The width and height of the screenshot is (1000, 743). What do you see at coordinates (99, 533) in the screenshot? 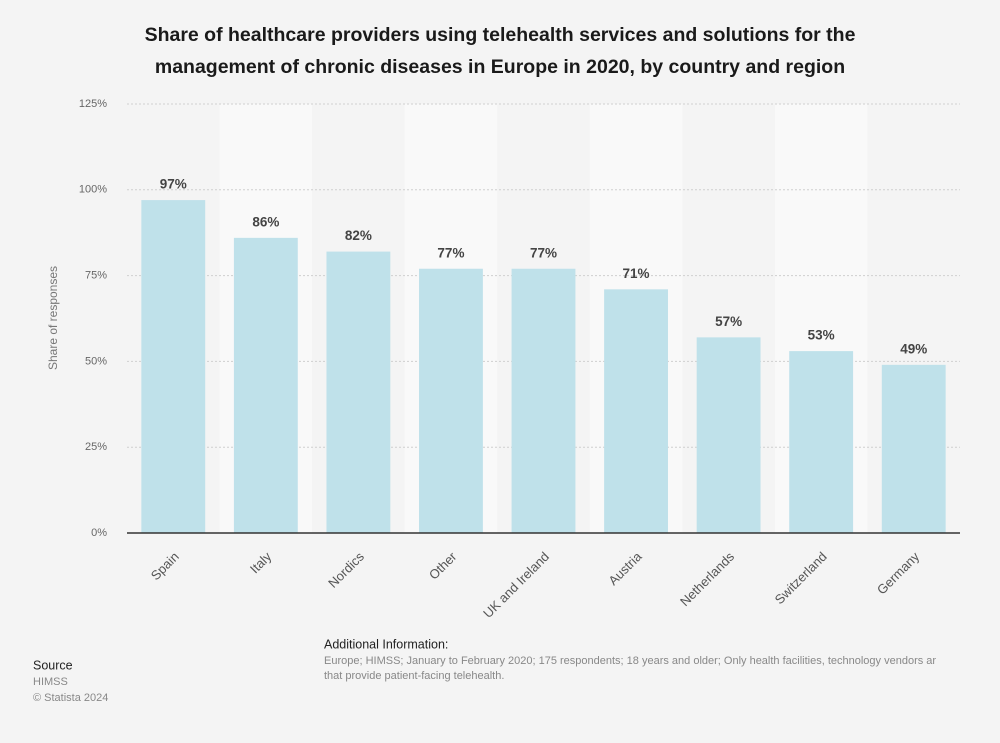
I see `y-tick-label: 0%` at bounding box center [99, 533].